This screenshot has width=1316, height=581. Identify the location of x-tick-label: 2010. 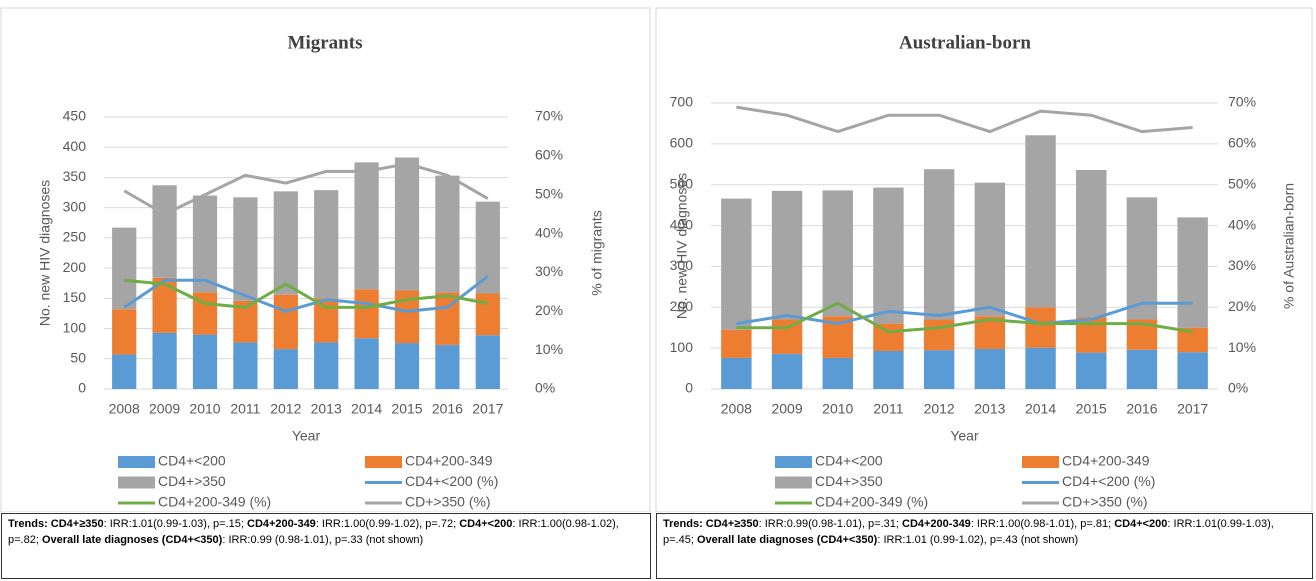
(204, 409).